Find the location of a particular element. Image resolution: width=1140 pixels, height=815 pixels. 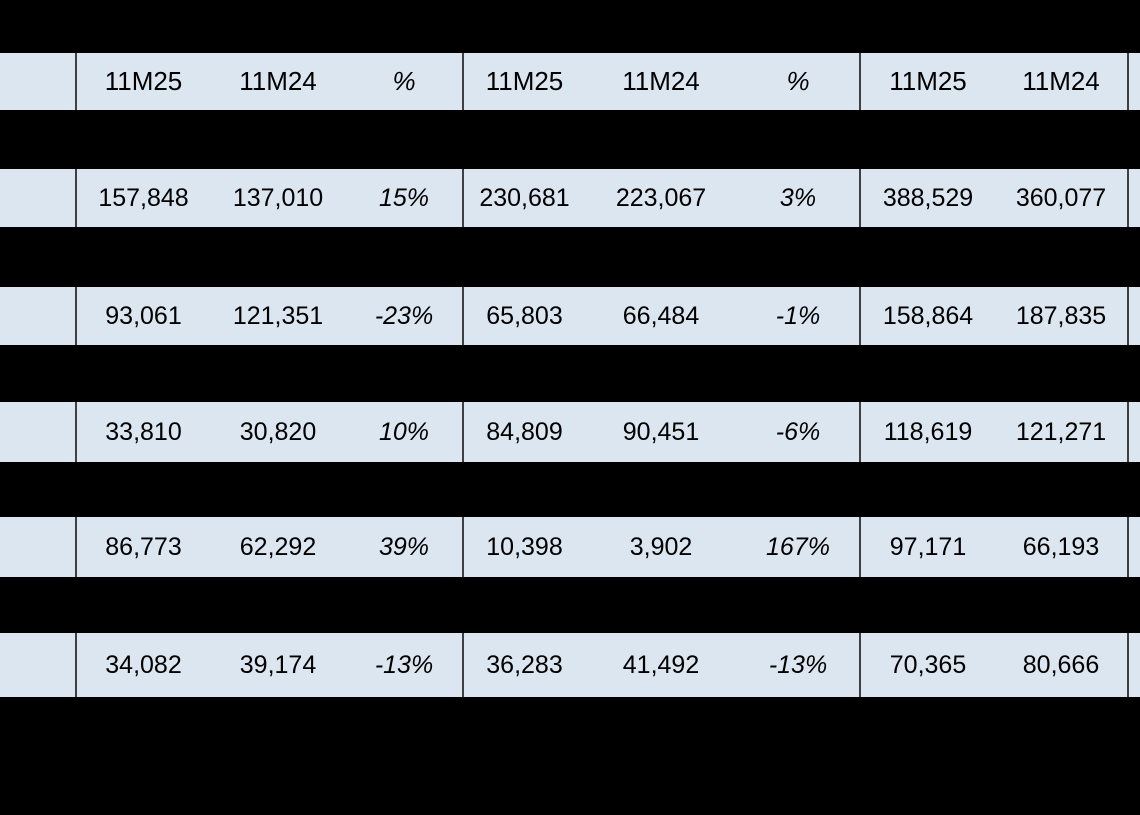

data-cell-pct: 10% is located at coordinates (404, 432).